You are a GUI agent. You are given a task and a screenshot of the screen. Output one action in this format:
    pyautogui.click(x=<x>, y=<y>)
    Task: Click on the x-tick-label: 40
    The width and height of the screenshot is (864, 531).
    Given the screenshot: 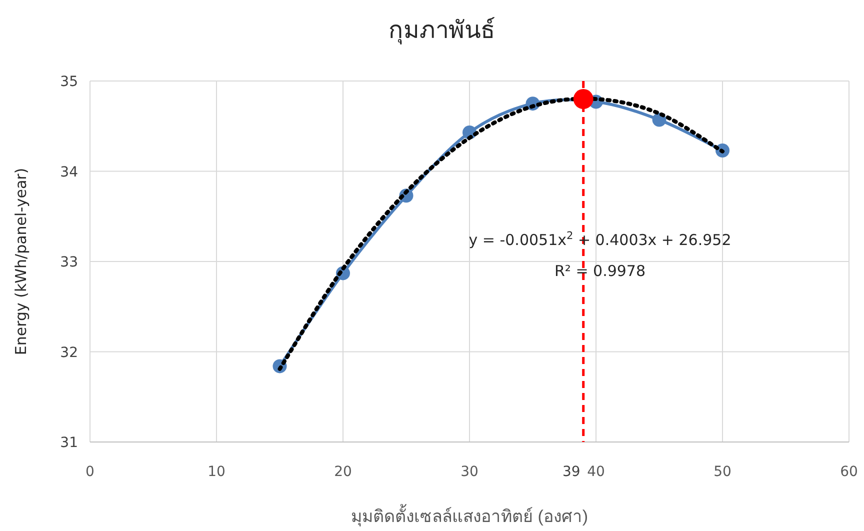 What is the action you would take?
    pyautogui.click(x=596, y=472)
    